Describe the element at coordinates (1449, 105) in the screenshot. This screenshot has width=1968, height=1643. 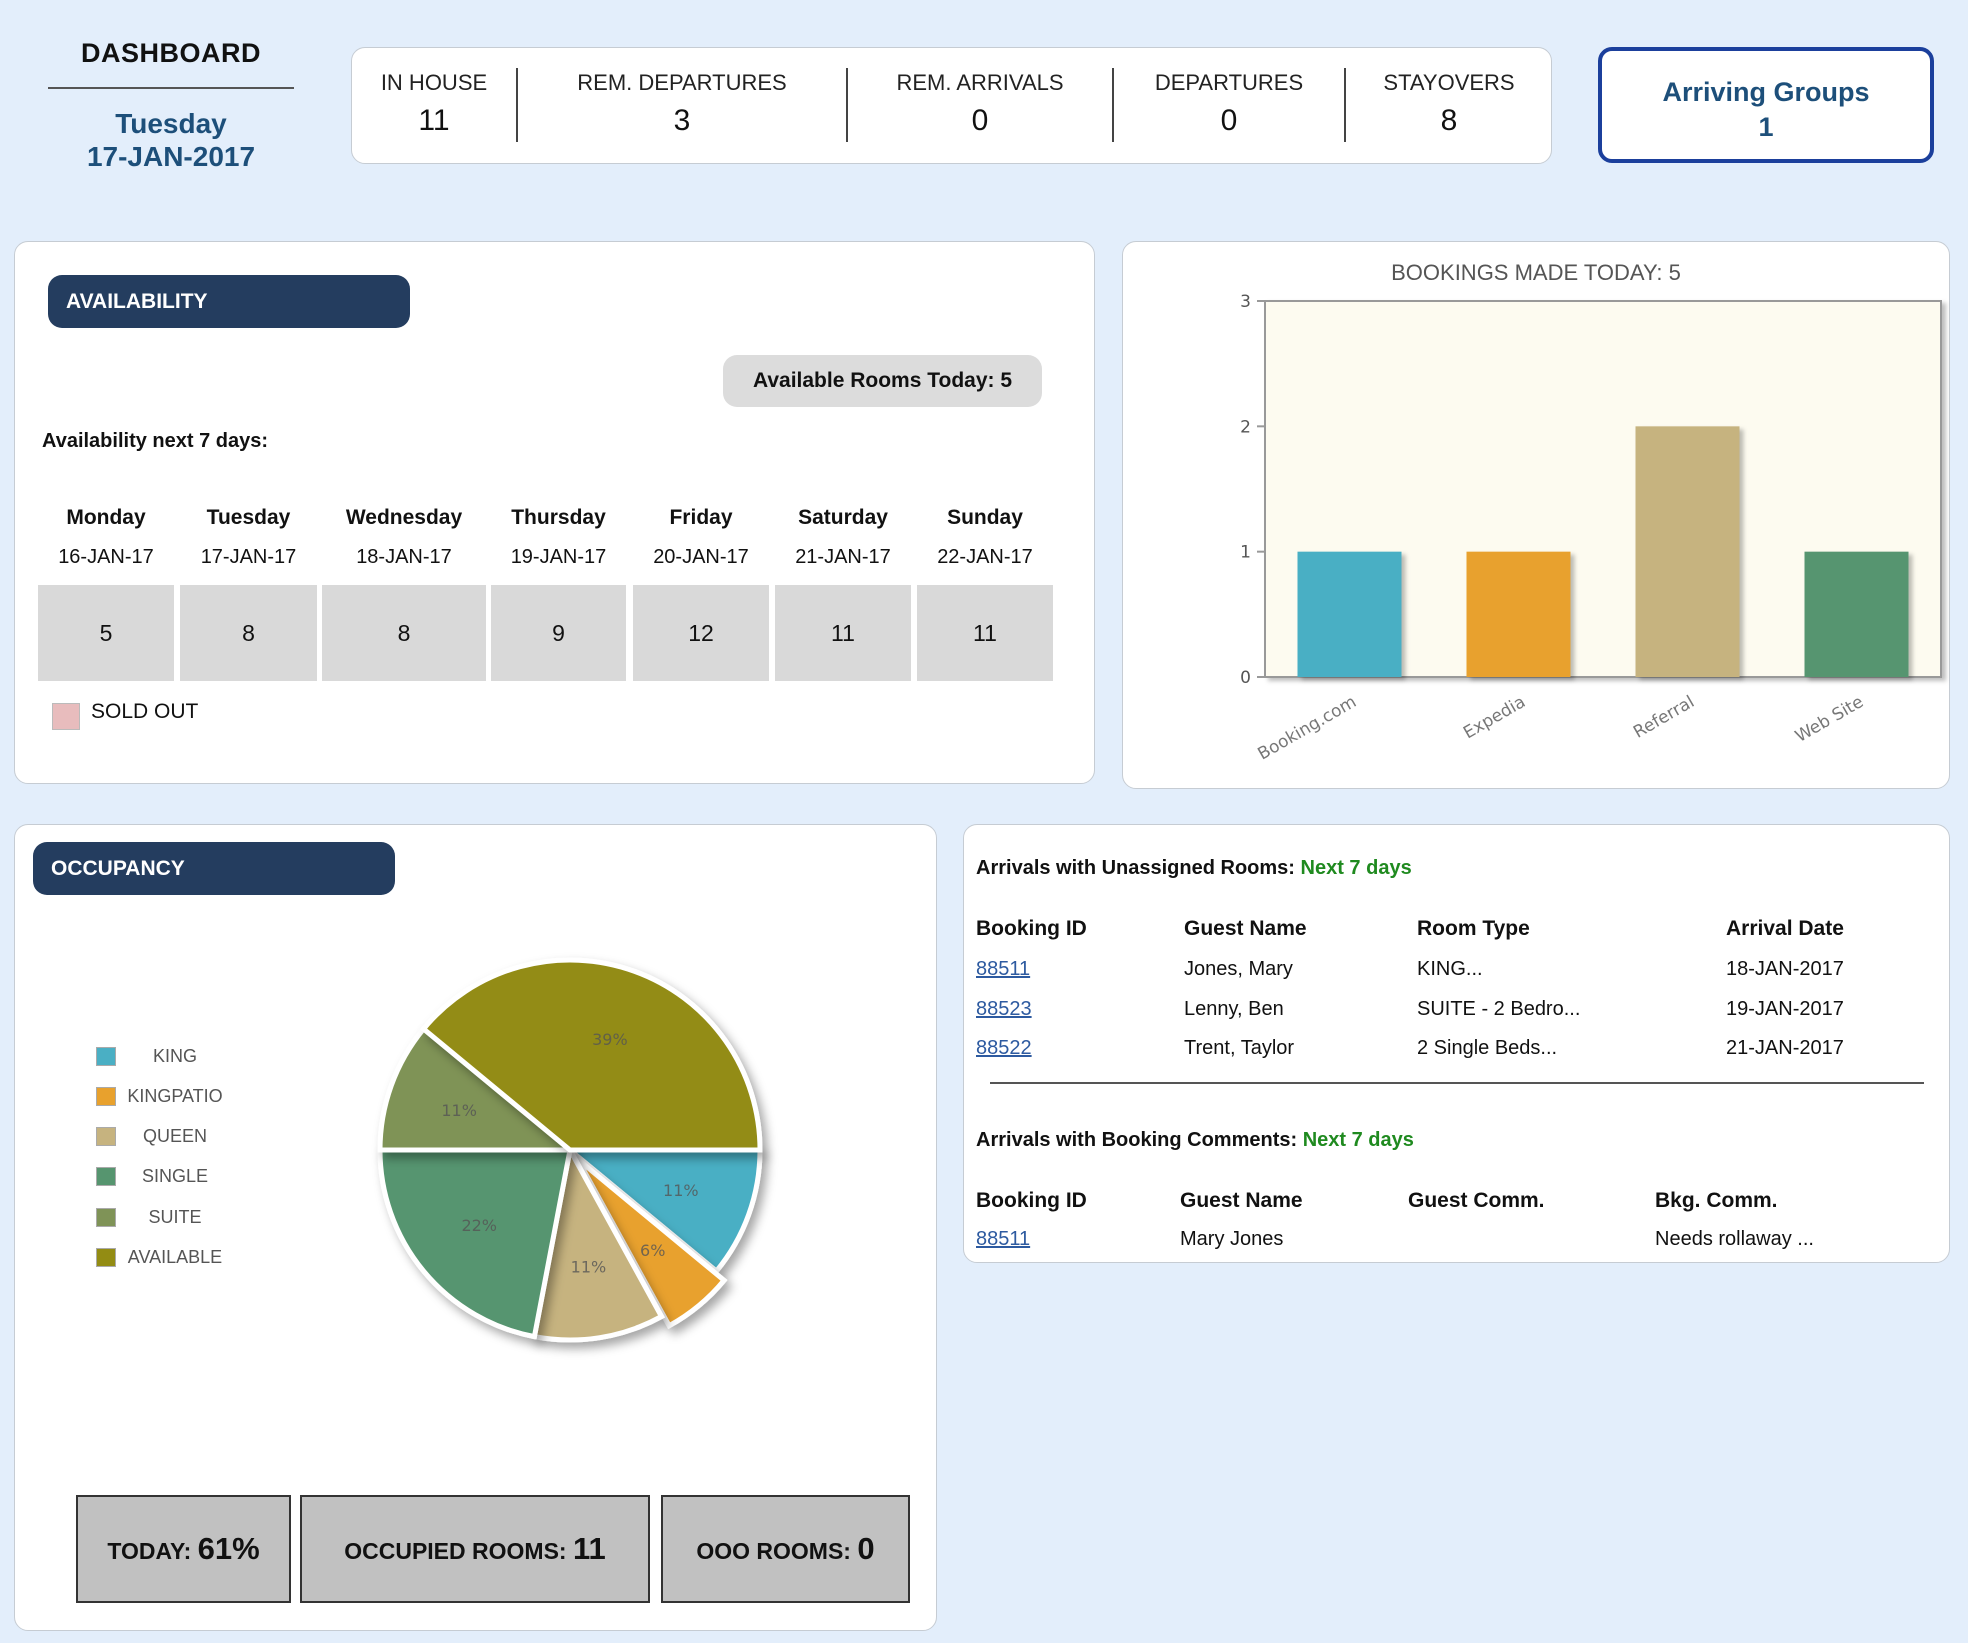
I see `stat-stayovers: STAYOVERS 8` at that location.